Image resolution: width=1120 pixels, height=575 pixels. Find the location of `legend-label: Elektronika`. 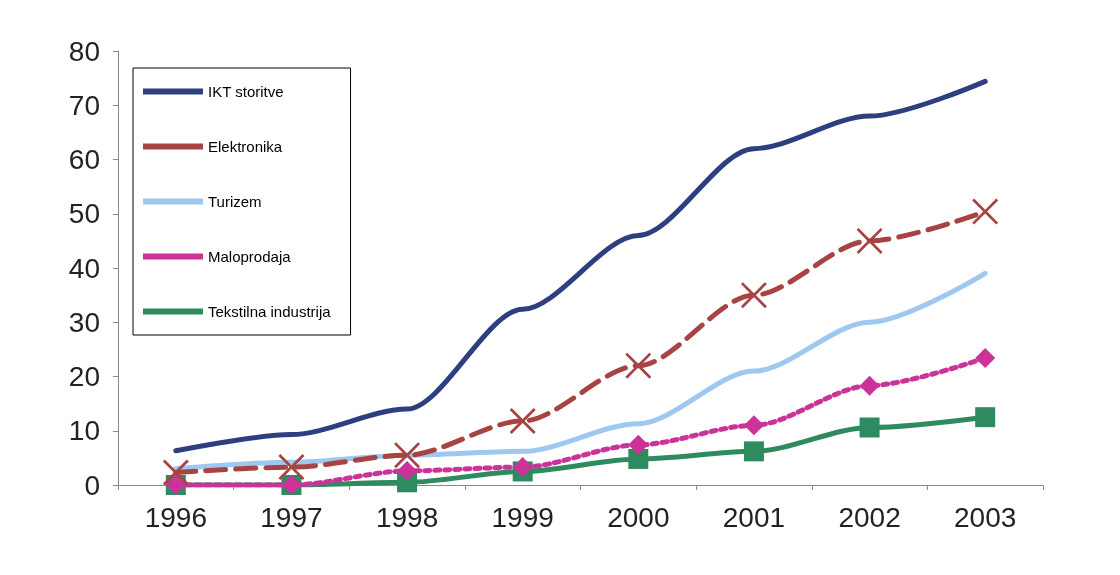

legend-label: Elektronika is located at coordinates (245, 146).